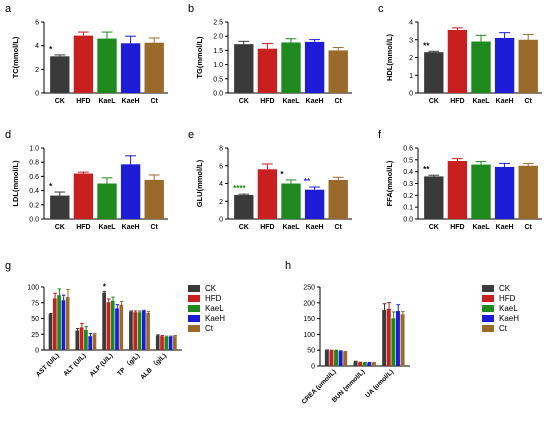  I want to click on significance-label: *, so click(282, 174).